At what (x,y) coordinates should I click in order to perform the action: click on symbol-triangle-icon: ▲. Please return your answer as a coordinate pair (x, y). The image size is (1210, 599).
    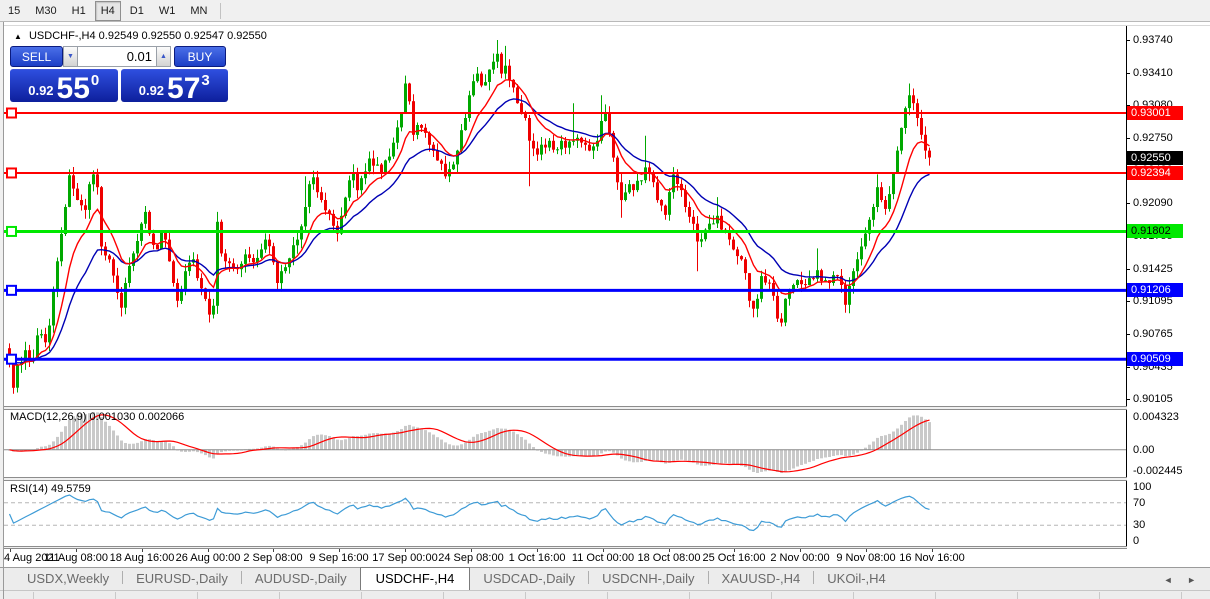
    Looking at the image, I should click on (18, 36).